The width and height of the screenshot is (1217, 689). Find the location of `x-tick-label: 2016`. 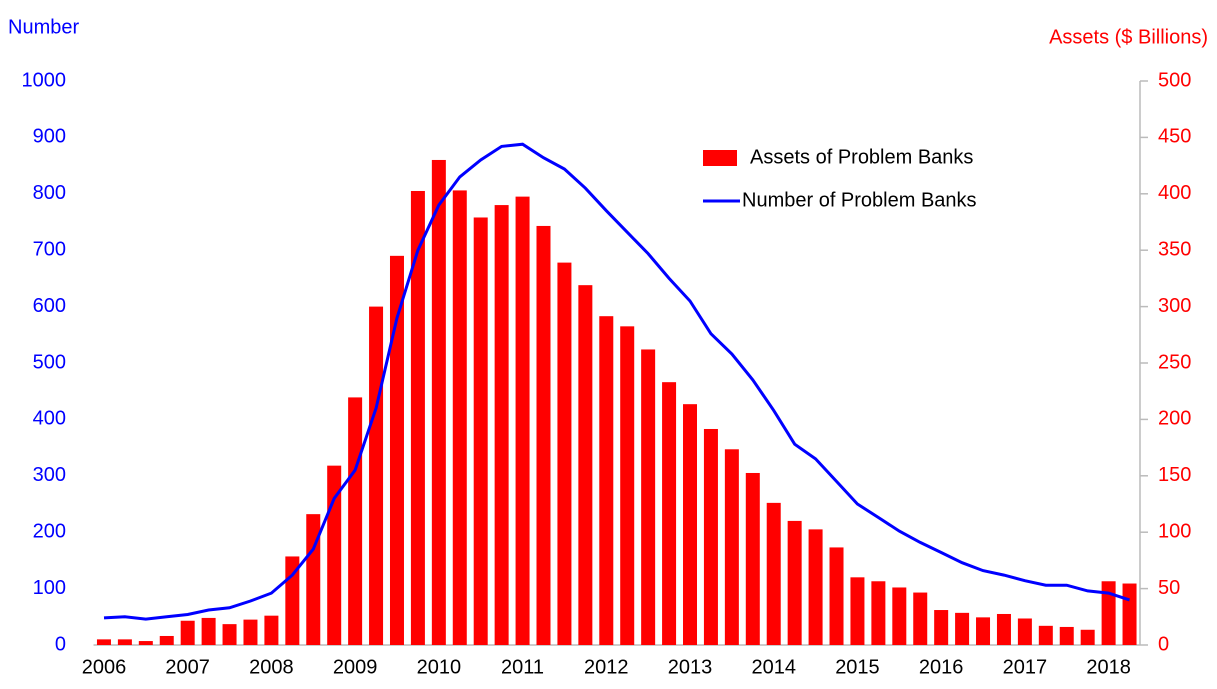

x-tick-label: 2016 is located at coordinates (941, 667).